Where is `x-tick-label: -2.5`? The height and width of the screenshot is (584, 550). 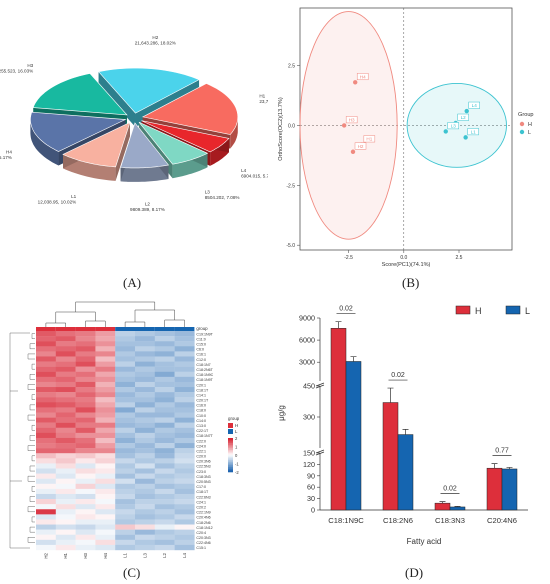
x-tick-label: -2.5 is located at coordinates (348, 258).